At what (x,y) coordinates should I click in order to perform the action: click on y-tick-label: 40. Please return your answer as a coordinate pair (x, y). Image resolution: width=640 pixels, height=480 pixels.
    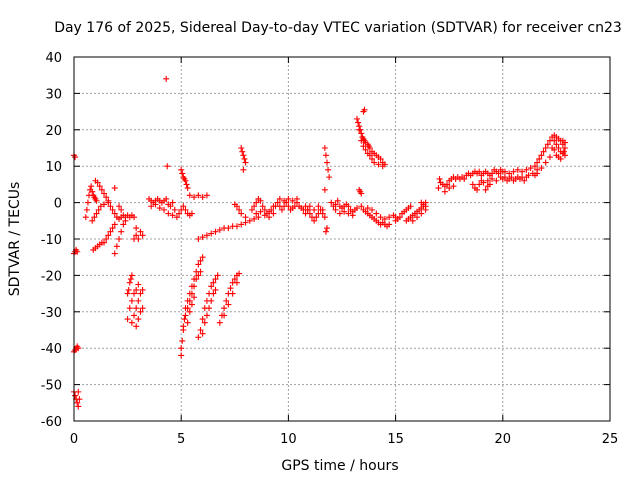
    Looking at the image, I should click on (53, 58).